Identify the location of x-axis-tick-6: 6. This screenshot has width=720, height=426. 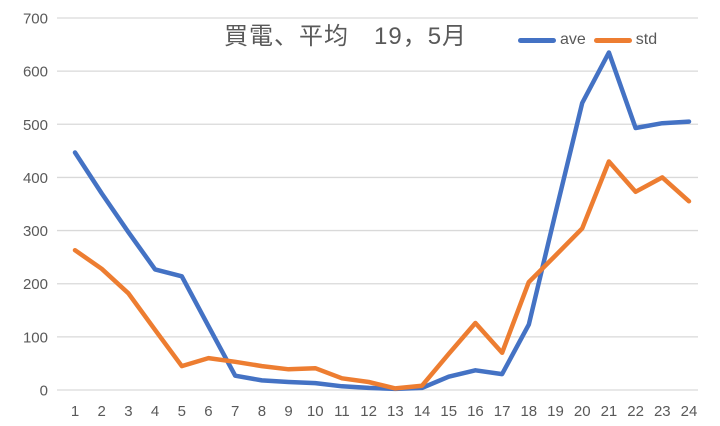
(208, 411).